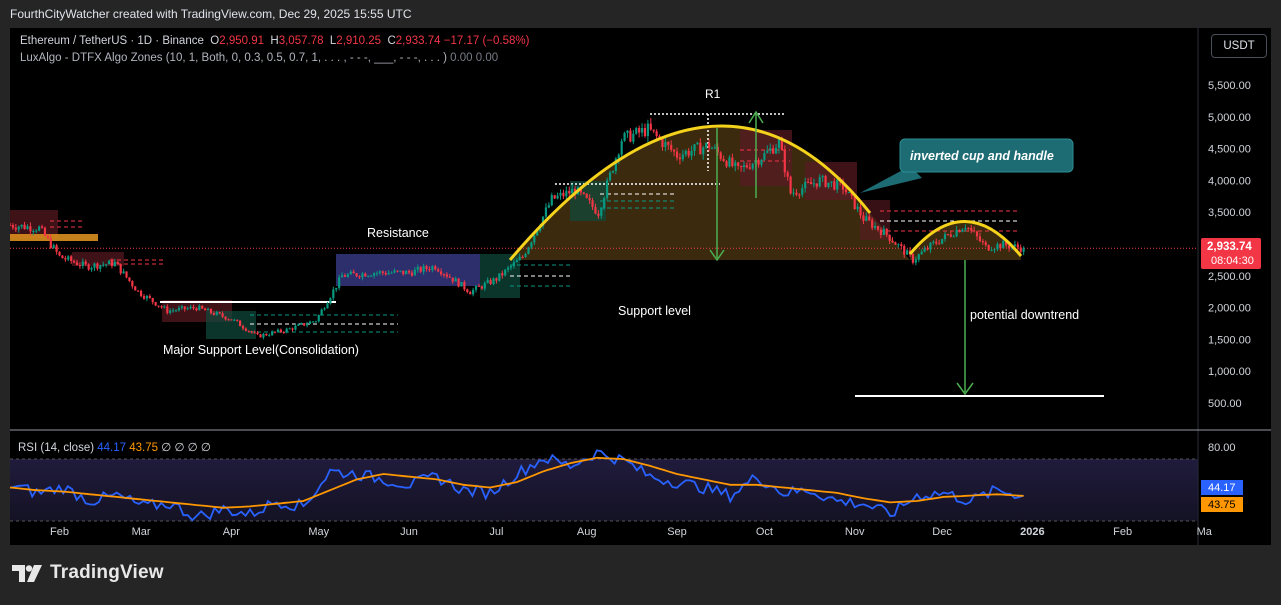 Image resolution: width=1281 pixels, height=605 pixels. I want to click on rsi-ma-badge-value: 43.75, so click(1222, 505).